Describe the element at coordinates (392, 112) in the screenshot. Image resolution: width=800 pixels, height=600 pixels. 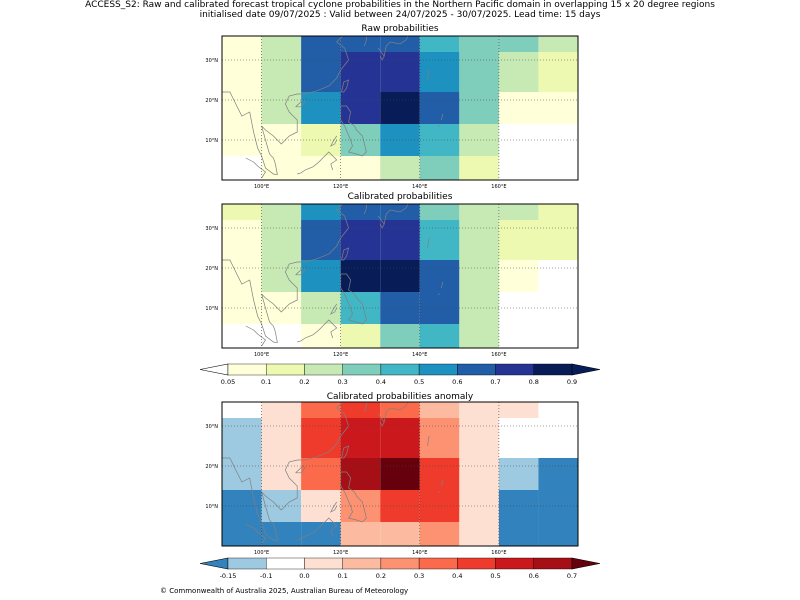
I see `heatmap-panel-1: 100°E 120°E 140°E 160°E 30°N 20°N 10°N` at that location.